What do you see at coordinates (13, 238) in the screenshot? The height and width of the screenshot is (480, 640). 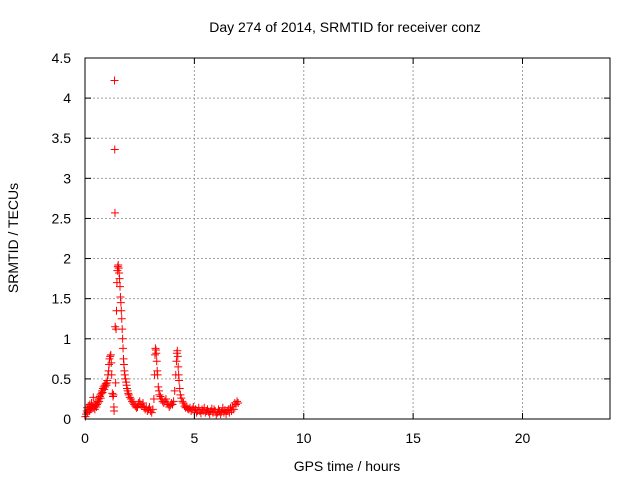 I see `y-axis-label: SRMTID / TECUs` at bounding box center [13, 238].